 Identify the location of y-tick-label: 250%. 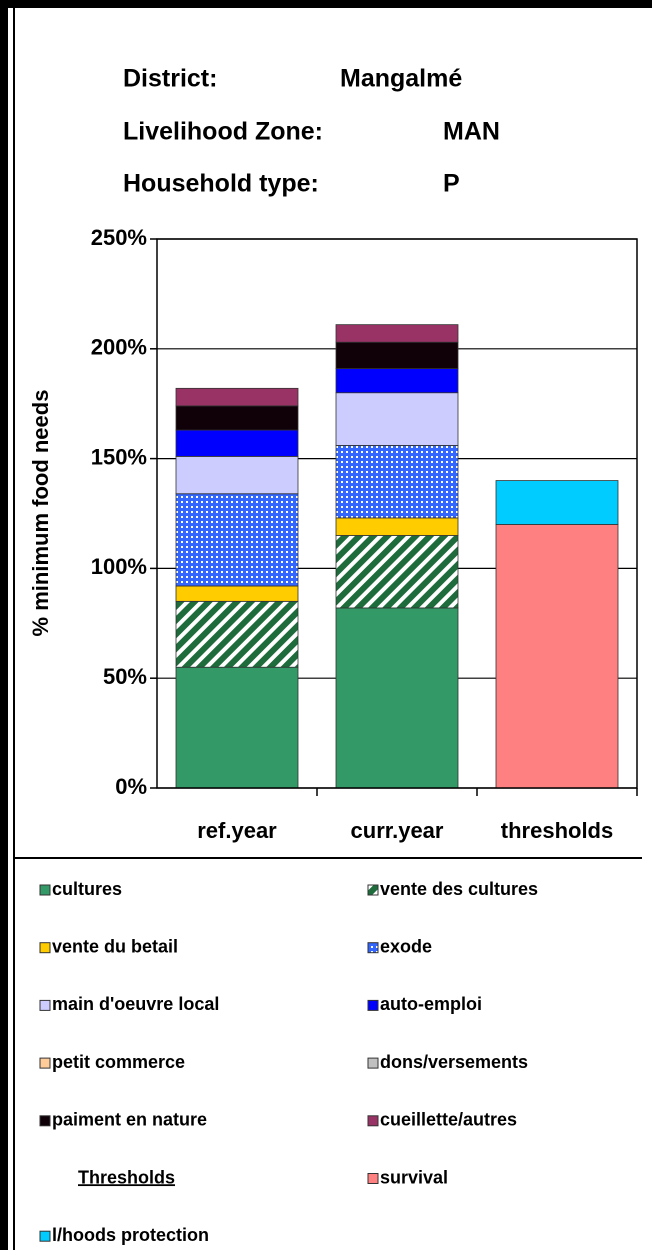
(119, 237).